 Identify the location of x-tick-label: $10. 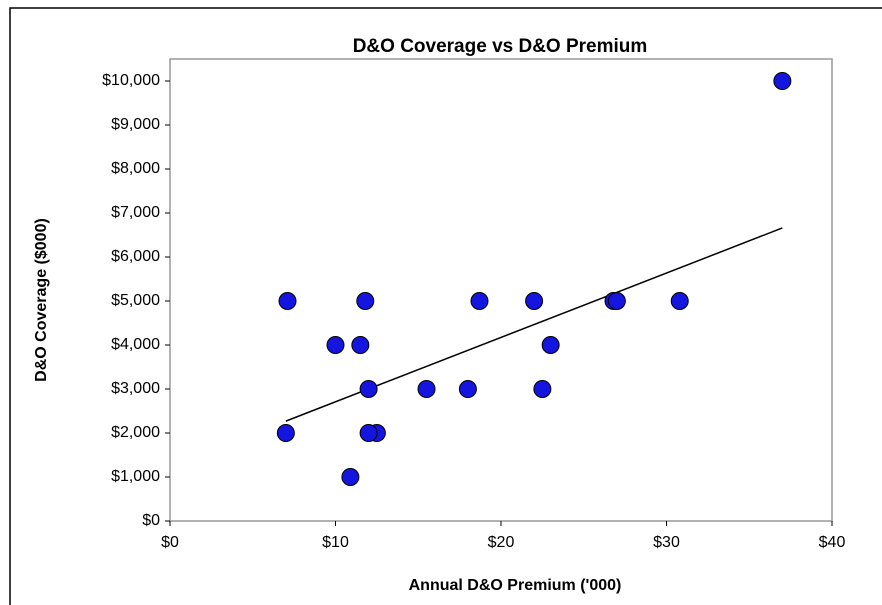
(335, 542).